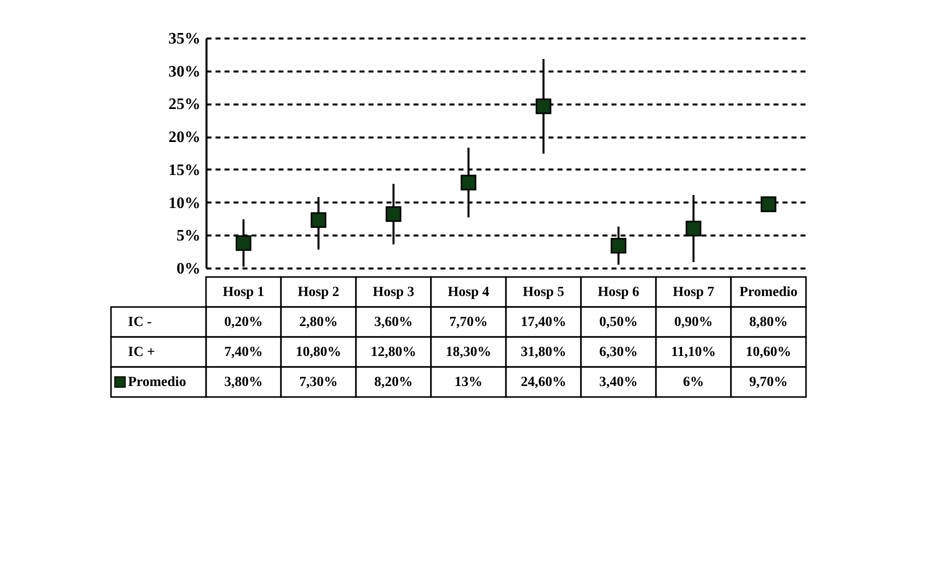  I want to click on y-tick-label: 15%, so click(184, 170).